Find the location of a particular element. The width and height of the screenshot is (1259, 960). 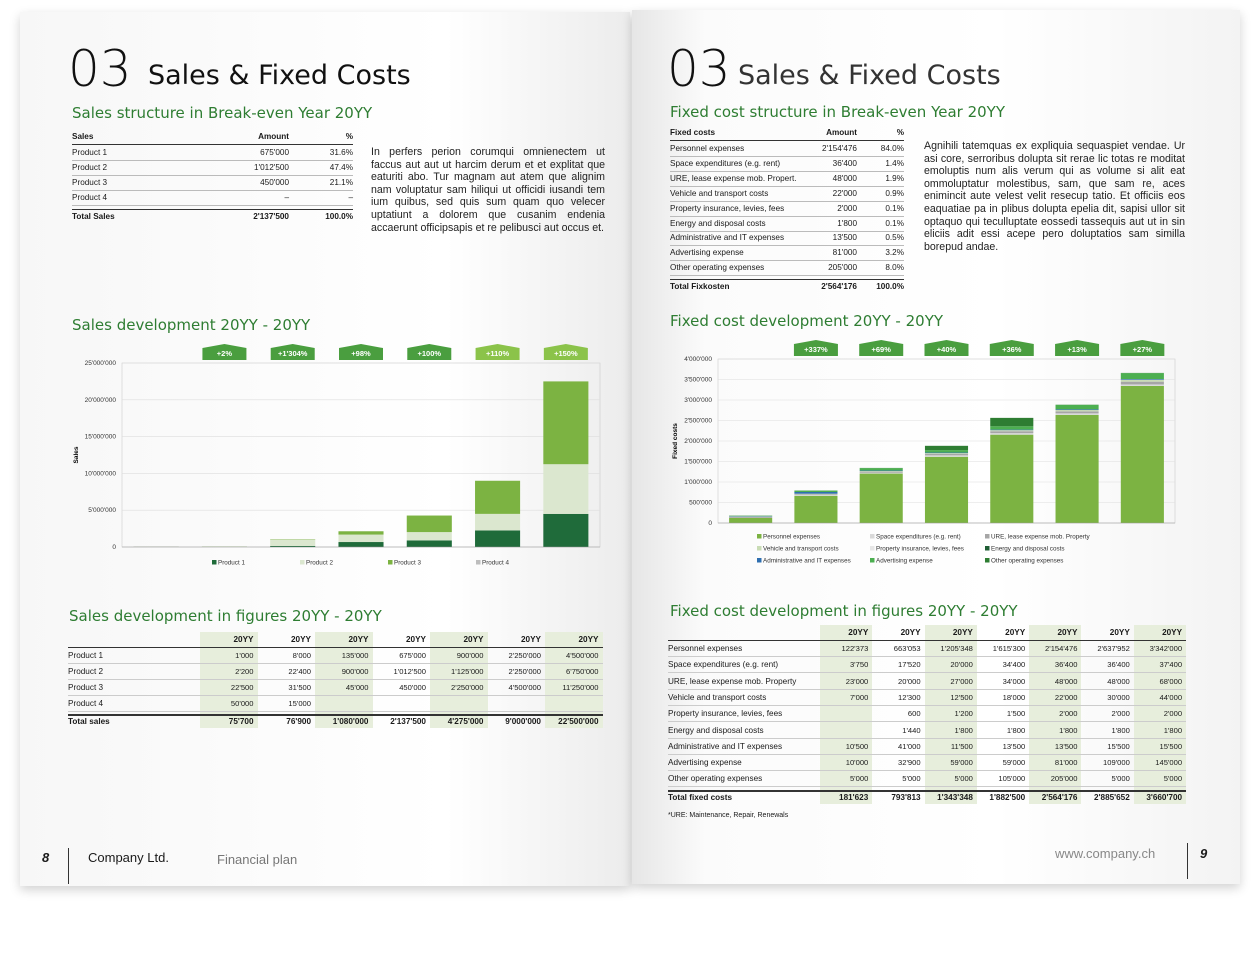

y-tick-label: 0 is located at coordinates (114, 547).